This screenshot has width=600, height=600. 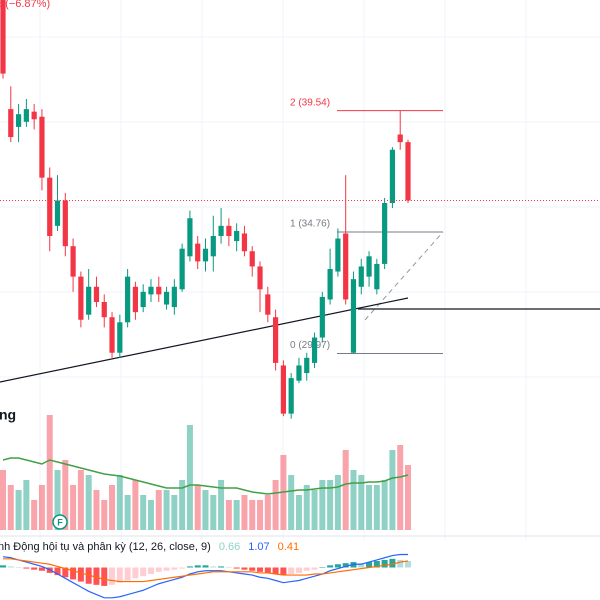 I want to click on macd-line, so click(x=205, y=576).